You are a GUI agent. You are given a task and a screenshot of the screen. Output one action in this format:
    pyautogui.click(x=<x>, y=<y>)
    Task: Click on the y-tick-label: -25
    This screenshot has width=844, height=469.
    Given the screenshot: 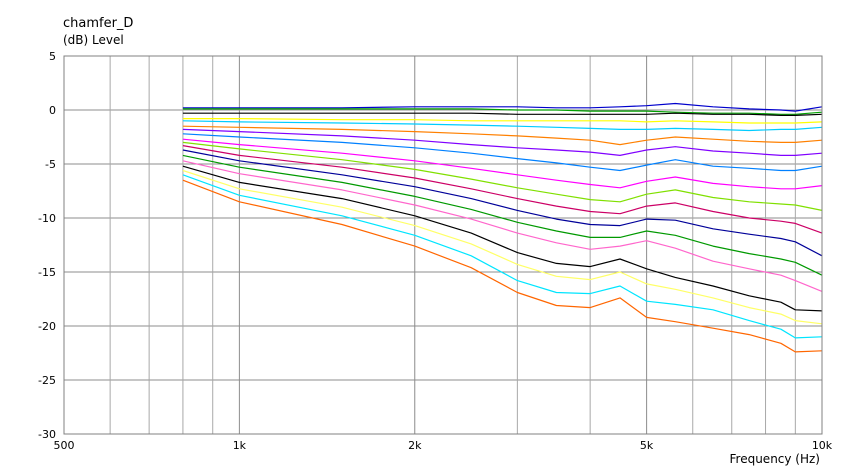 What is the action you would take?
    pyautogui.click(x=47, y=380)
    